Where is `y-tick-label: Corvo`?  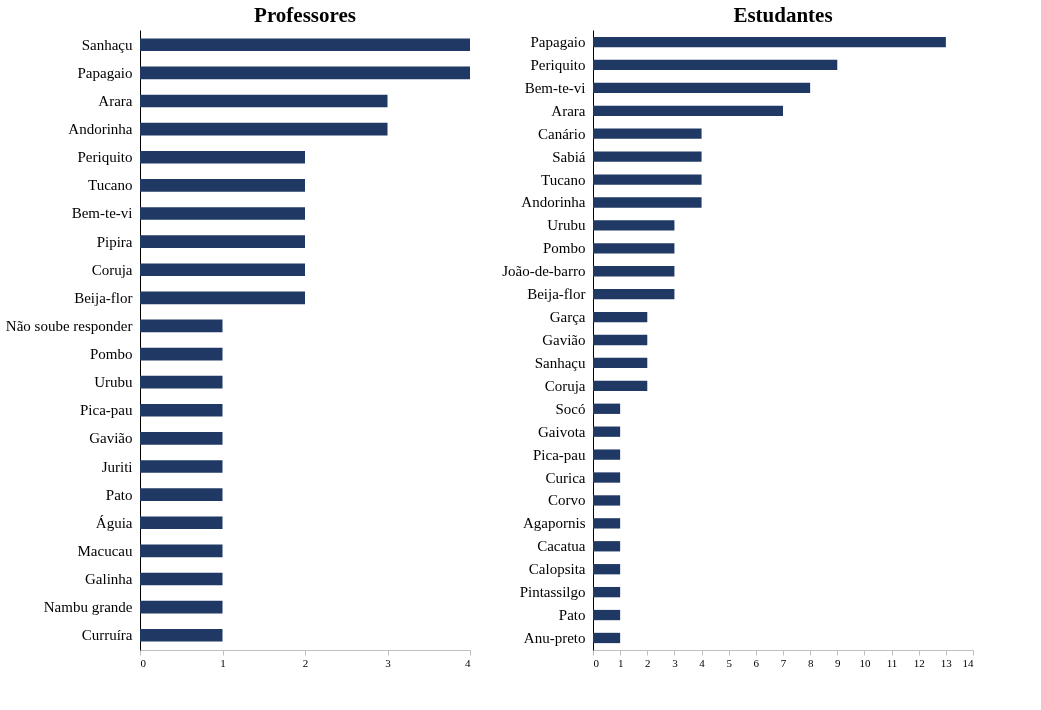 y-tick-label: Corvo is located at coordinates (567, 500).